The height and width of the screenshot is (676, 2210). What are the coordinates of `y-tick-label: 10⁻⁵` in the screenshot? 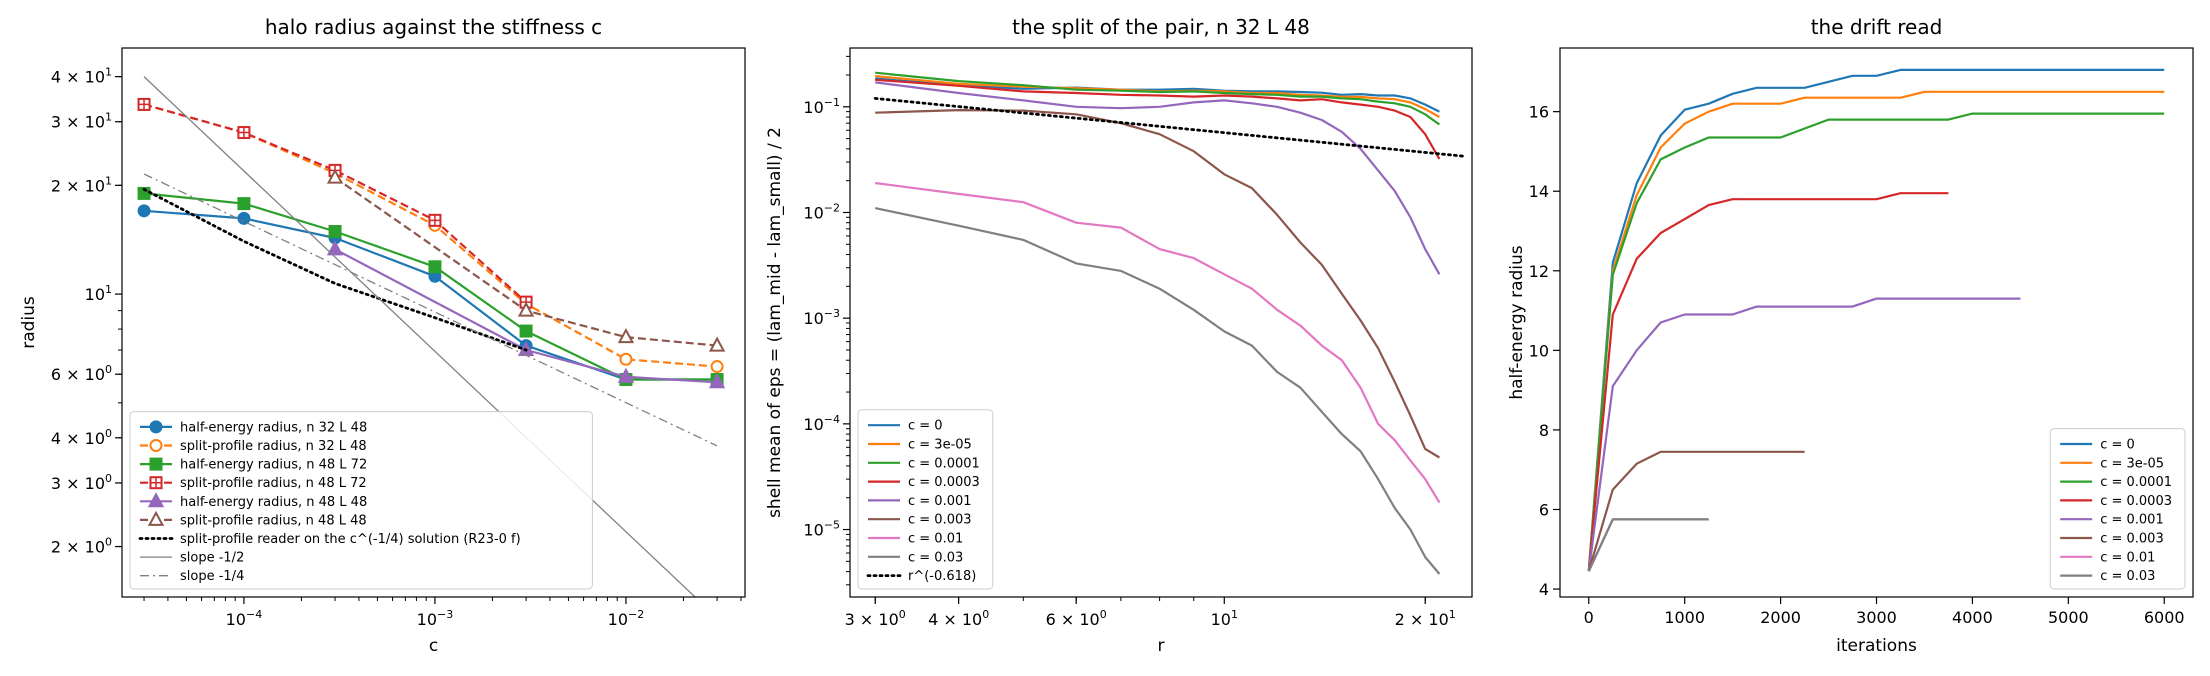 It's located at (821, 529).